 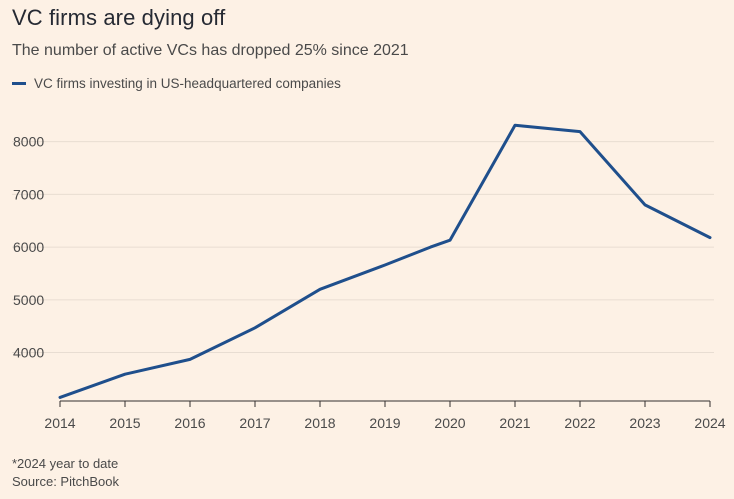 I want to click on y-tick-label: 7000, so click(x=28, y=194).